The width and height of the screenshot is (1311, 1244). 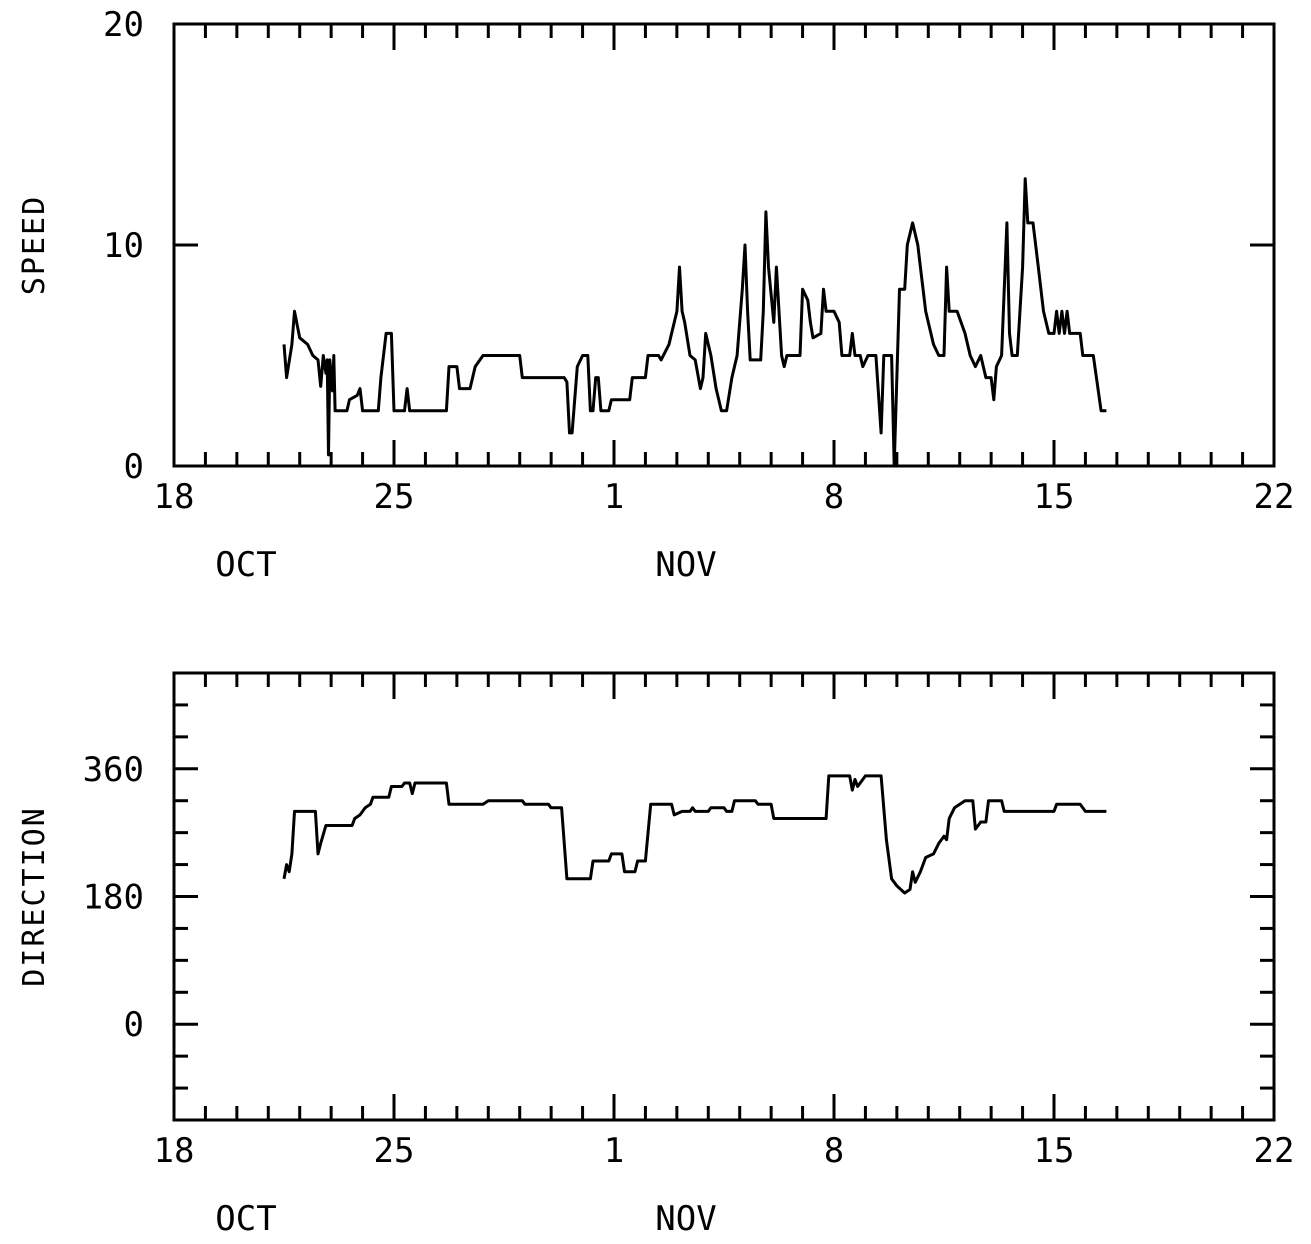 What do you see at coordinates (113, 770) in the screenshot?
I see `y-tick-label: 360` at bounding box center [113, 770].